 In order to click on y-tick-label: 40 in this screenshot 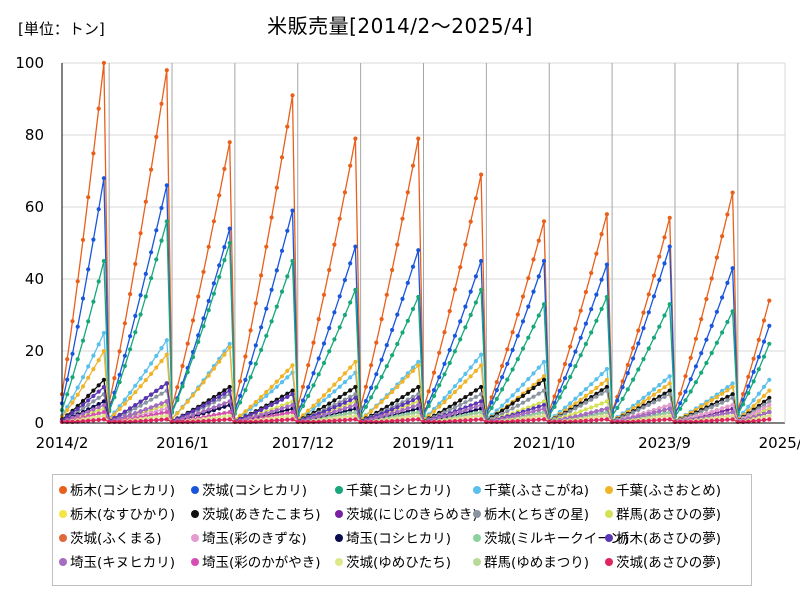, I will do `click(34, 279)`.